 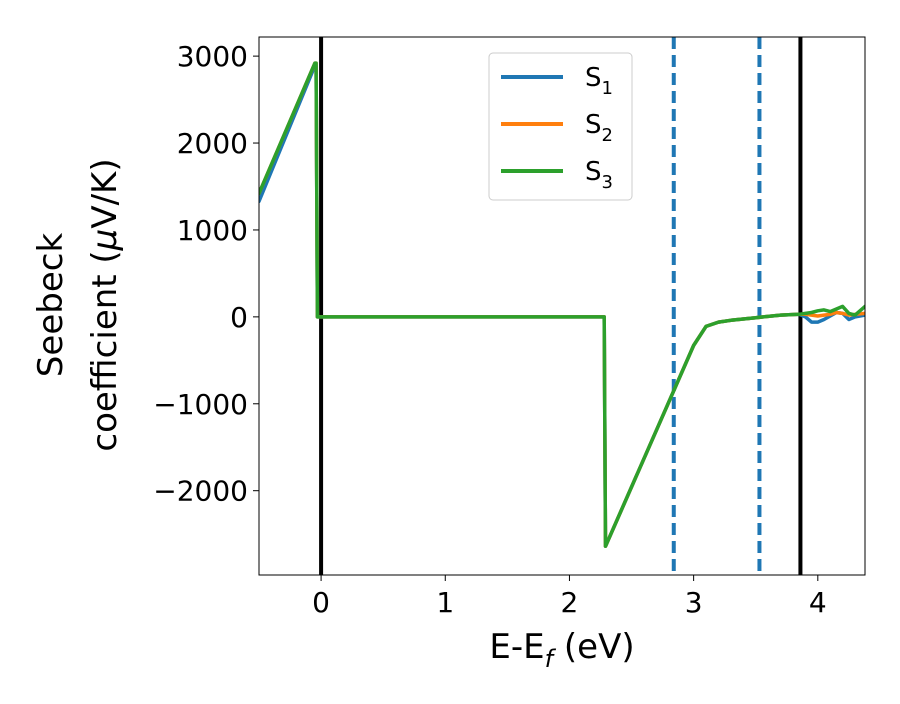 I want to click on legend: S1 S2 S3, so click(x=560, y=126).